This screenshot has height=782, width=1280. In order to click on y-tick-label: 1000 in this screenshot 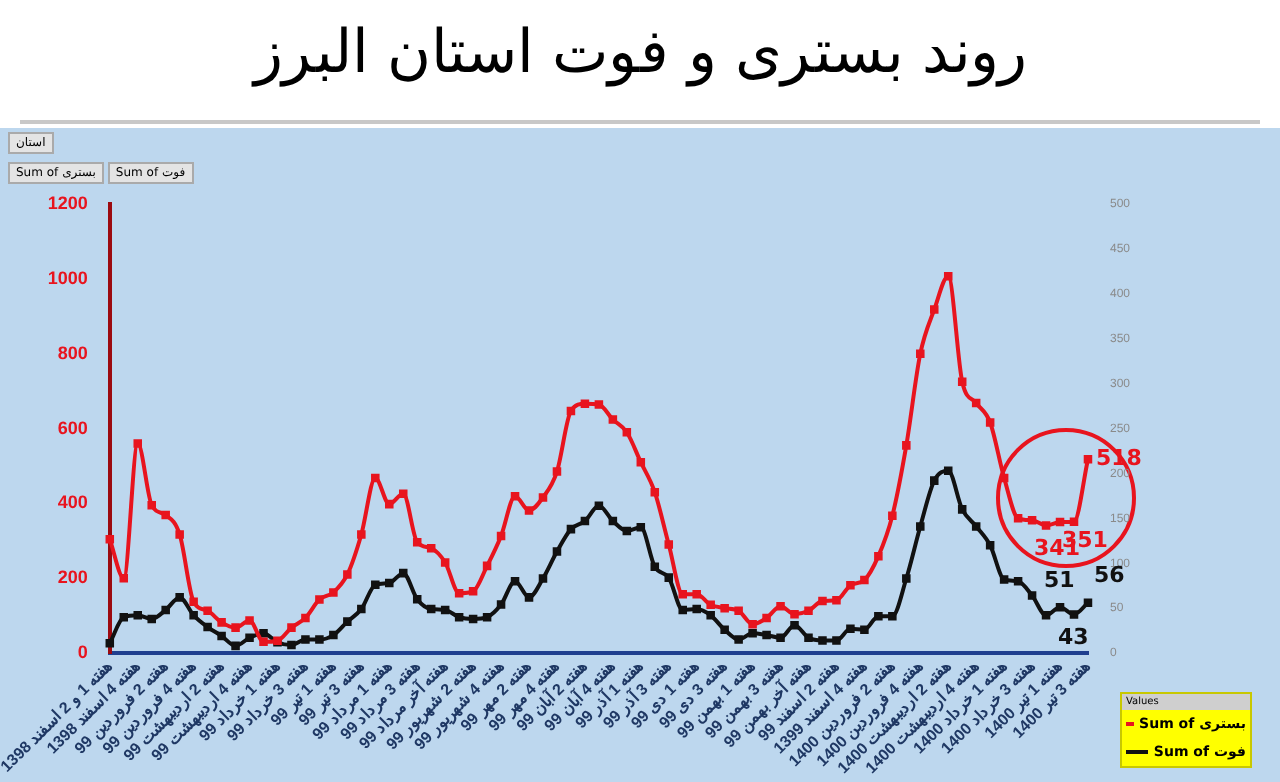, I will do `click(67, 277)`.